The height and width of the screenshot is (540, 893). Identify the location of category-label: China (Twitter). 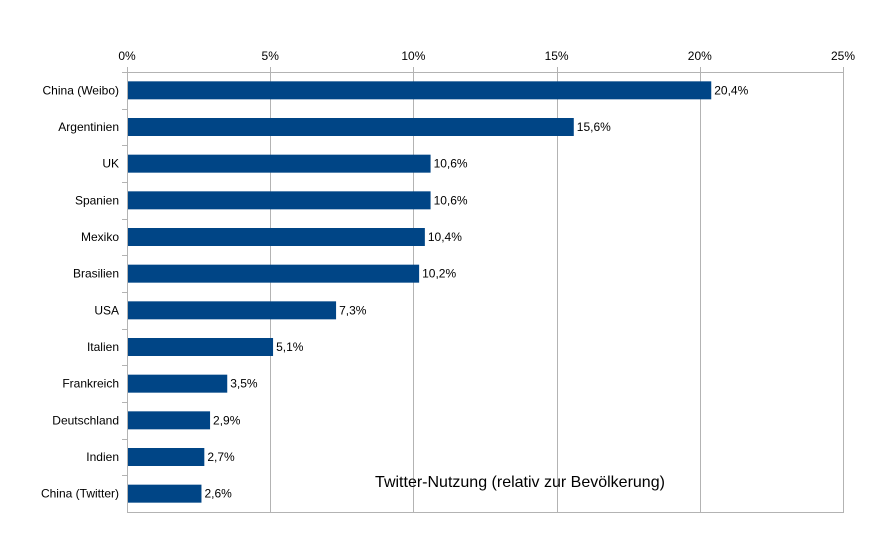
(80, 494).